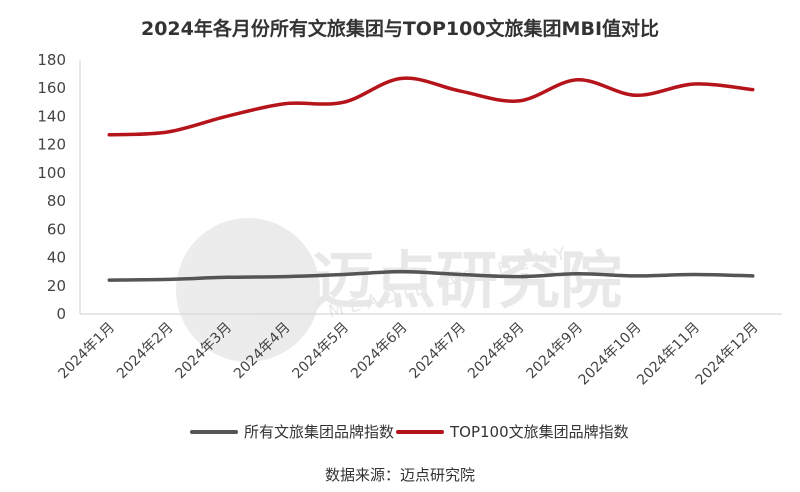 This screenshot has height=492, width=800. I want to click on y-tick-label: 120, so click(51, 145).